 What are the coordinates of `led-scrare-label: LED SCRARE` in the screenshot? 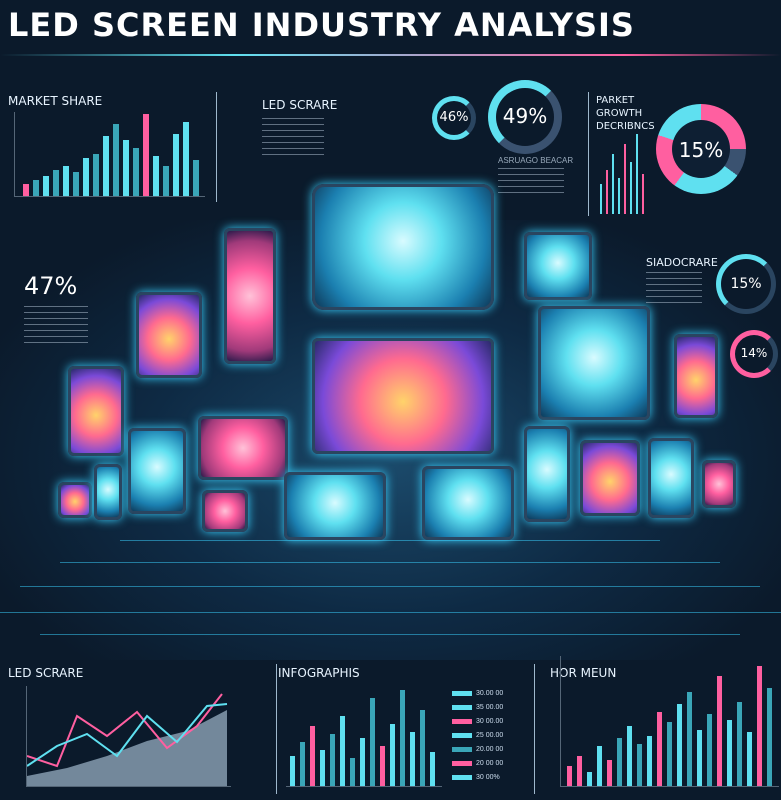 It's located at (300, 105).